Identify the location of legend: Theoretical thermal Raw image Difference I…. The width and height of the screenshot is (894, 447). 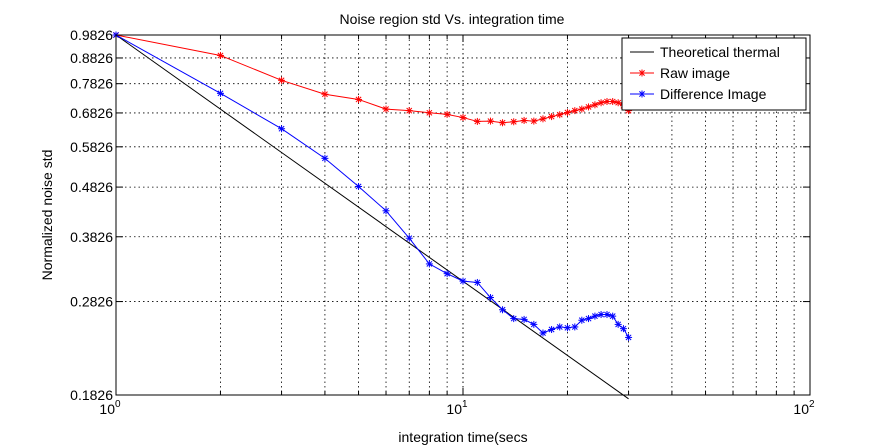
(714, 74).